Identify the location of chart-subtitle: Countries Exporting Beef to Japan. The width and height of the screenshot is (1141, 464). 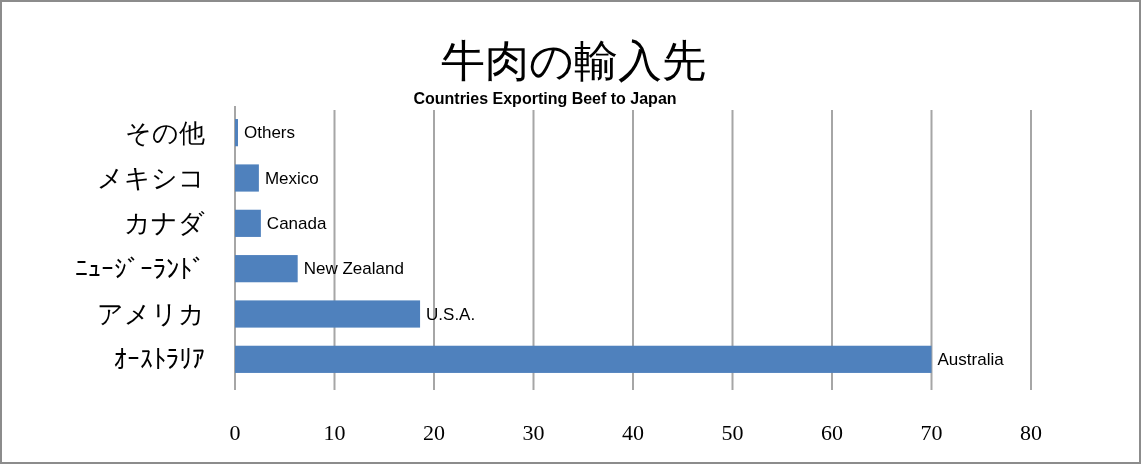
(545, 98).